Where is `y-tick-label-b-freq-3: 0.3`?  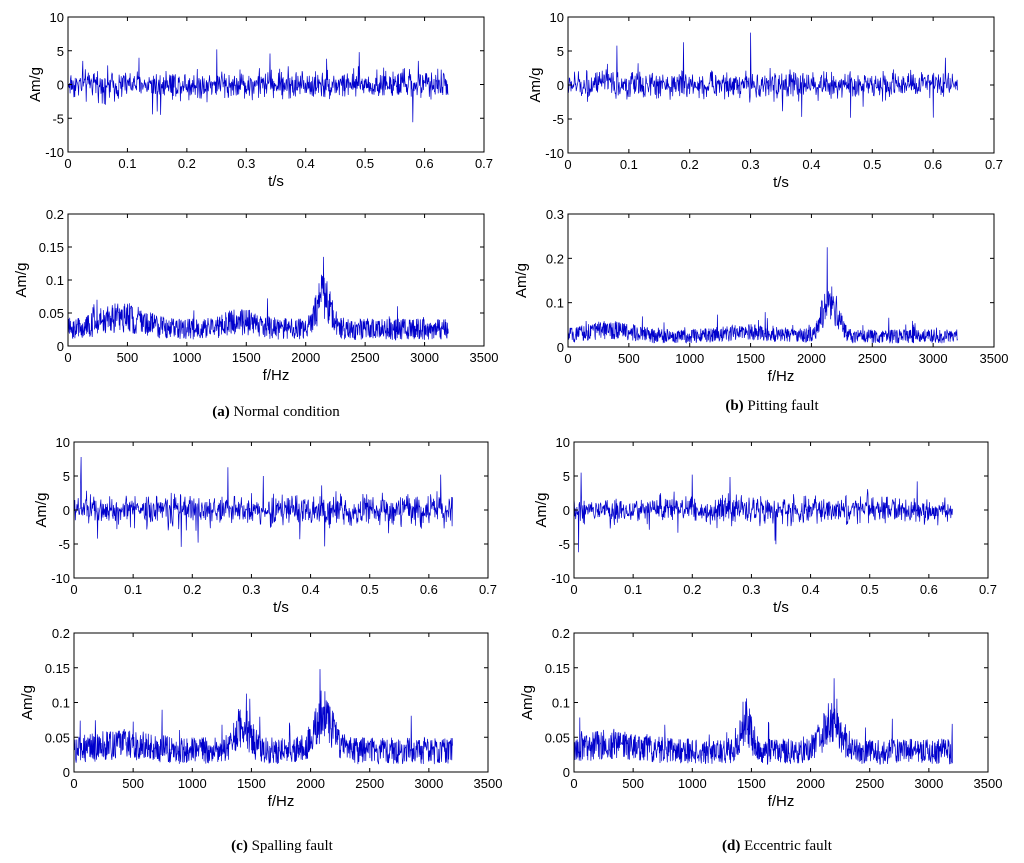 y-tick-label-b-freq-3: 0.3 is located at coordinates (555, 214).